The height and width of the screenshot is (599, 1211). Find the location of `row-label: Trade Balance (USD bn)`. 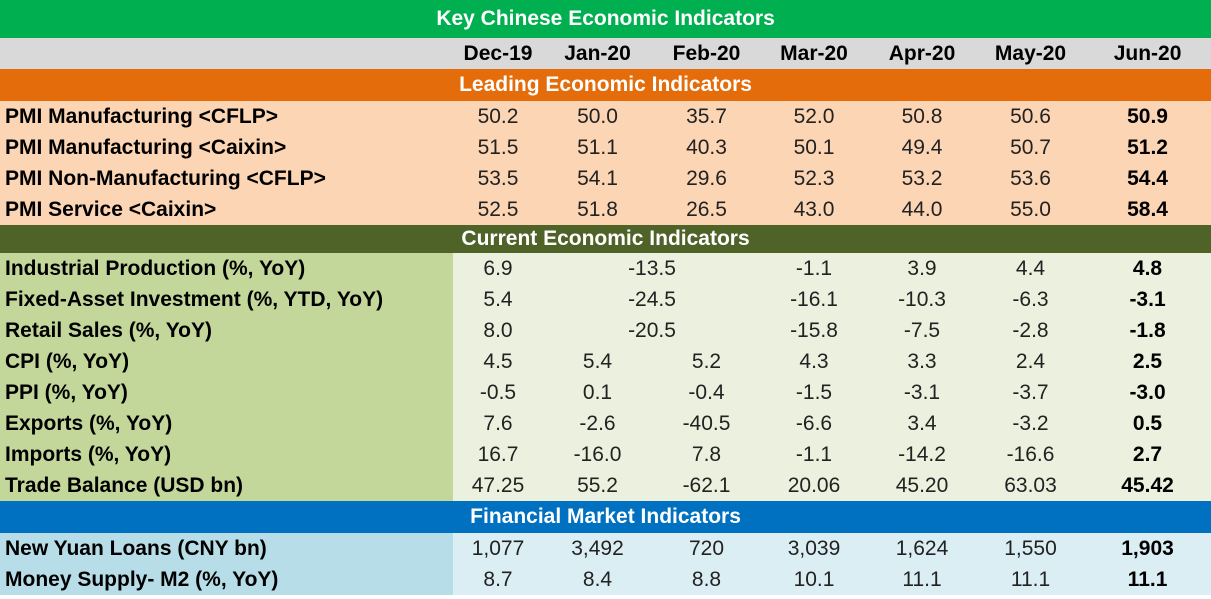

row-label: Trade Balance (USD bn) is located at coordinates (226, 485).